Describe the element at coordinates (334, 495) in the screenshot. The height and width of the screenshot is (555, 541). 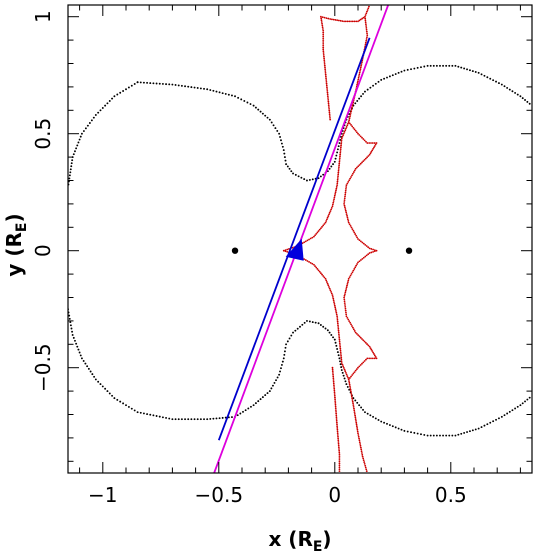
I see `x-tick-label: 0` at that location.